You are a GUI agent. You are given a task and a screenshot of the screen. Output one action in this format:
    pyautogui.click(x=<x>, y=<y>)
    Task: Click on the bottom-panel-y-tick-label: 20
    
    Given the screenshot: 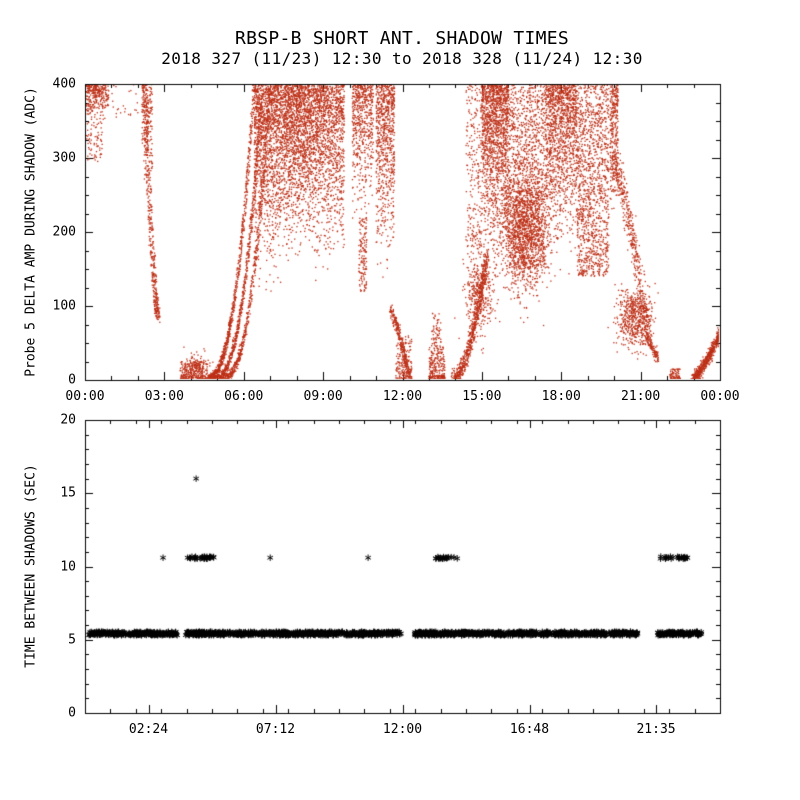 What is the action you would take?
    pyautogui.click(x=68, y=420)
    